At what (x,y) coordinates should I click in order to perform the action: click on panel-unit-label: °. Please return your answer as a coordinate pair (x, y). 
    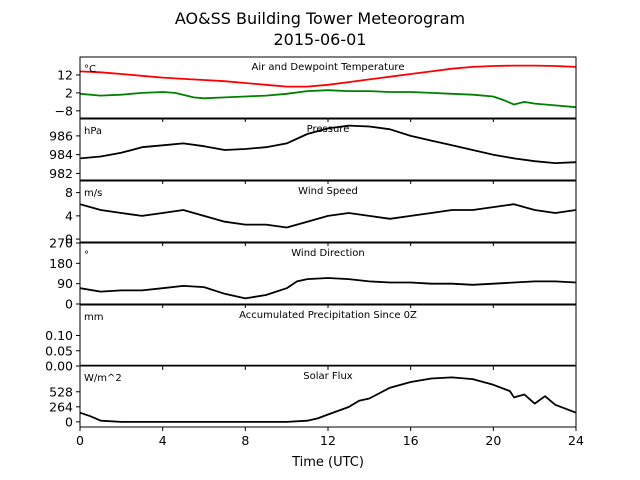
    Looking at the image, I should click on (86, 255).